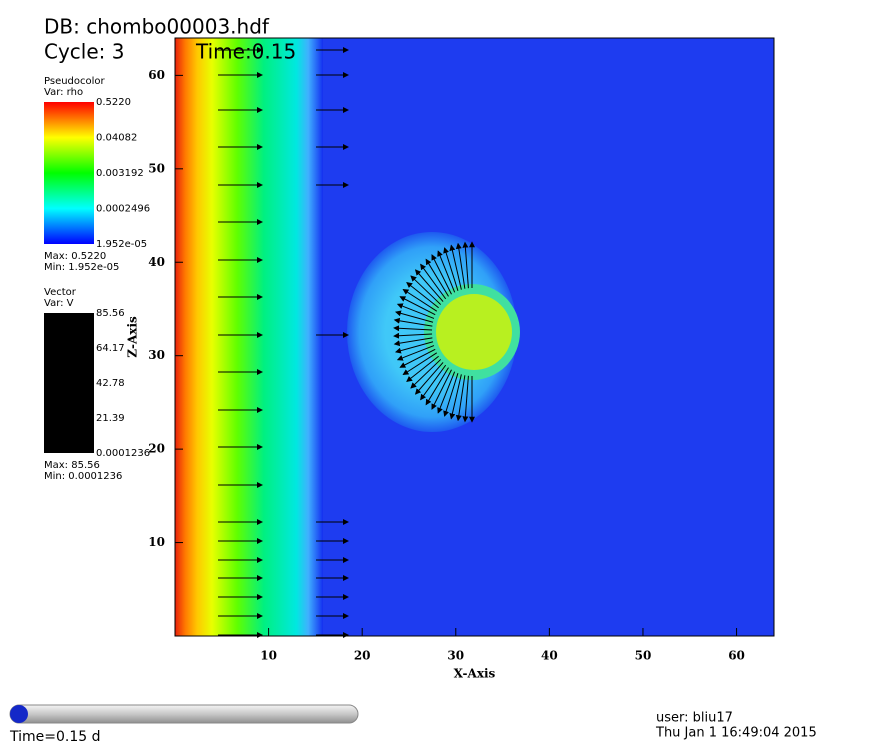 The height and width of the screenshot is (750, 876). Describe the element at coordinates (156, 542) in the screenshot. I see `y-tick-label: 10` at that location.